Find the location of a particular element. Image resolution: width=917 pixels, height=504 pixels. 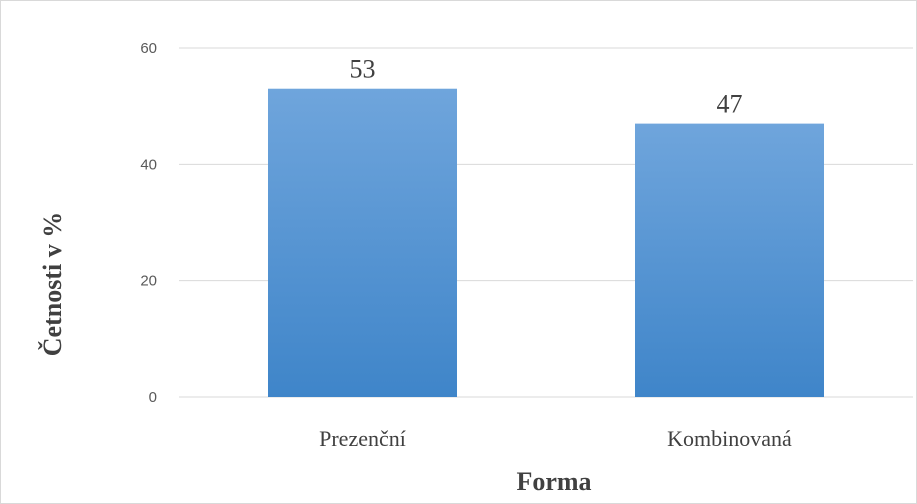

bar-kombinovana is located at coordinates (729, 260).